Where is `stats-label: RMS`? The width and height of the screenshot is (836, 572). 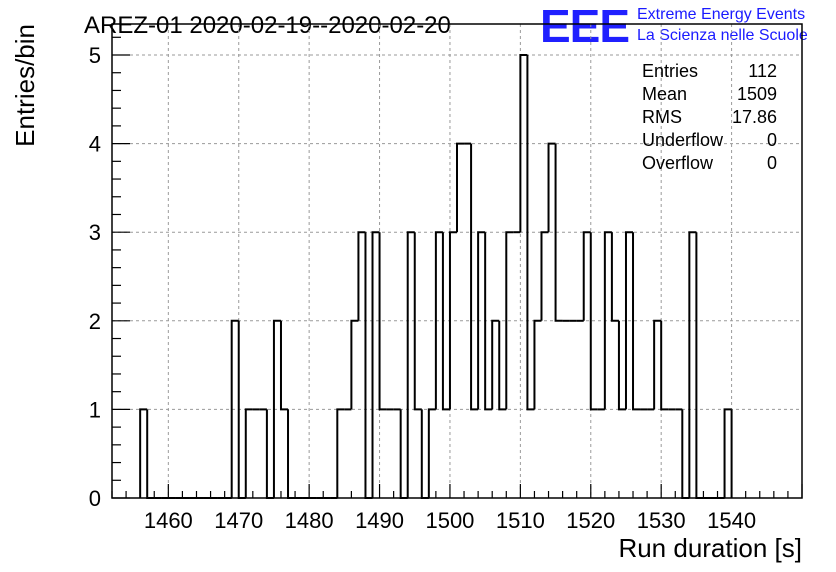
stats-label: RMS is located at coordinates (662, 117).